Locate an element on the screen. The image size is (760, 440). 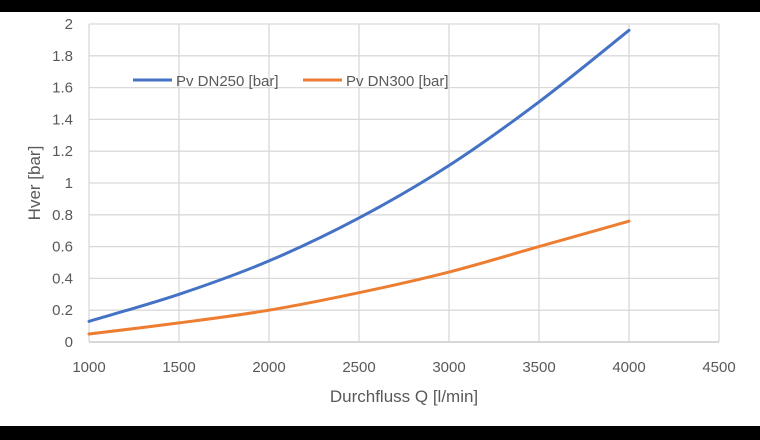
y-tick-label: 0.2 is located at coordinates (62, 310).